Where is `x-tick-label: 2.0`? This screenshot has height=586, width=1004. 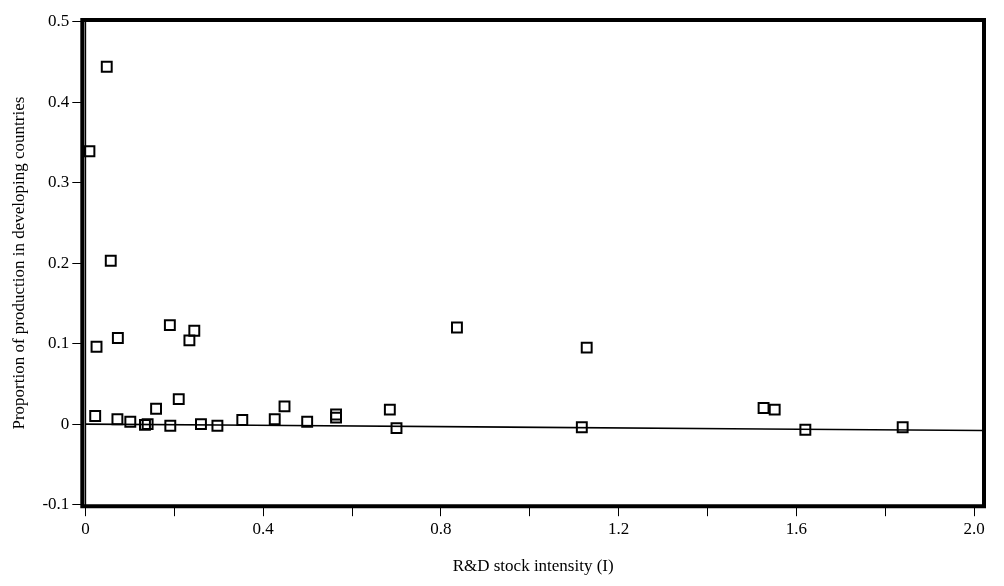 x-tick-label: 2.0 is located at coordinates (974, 528).